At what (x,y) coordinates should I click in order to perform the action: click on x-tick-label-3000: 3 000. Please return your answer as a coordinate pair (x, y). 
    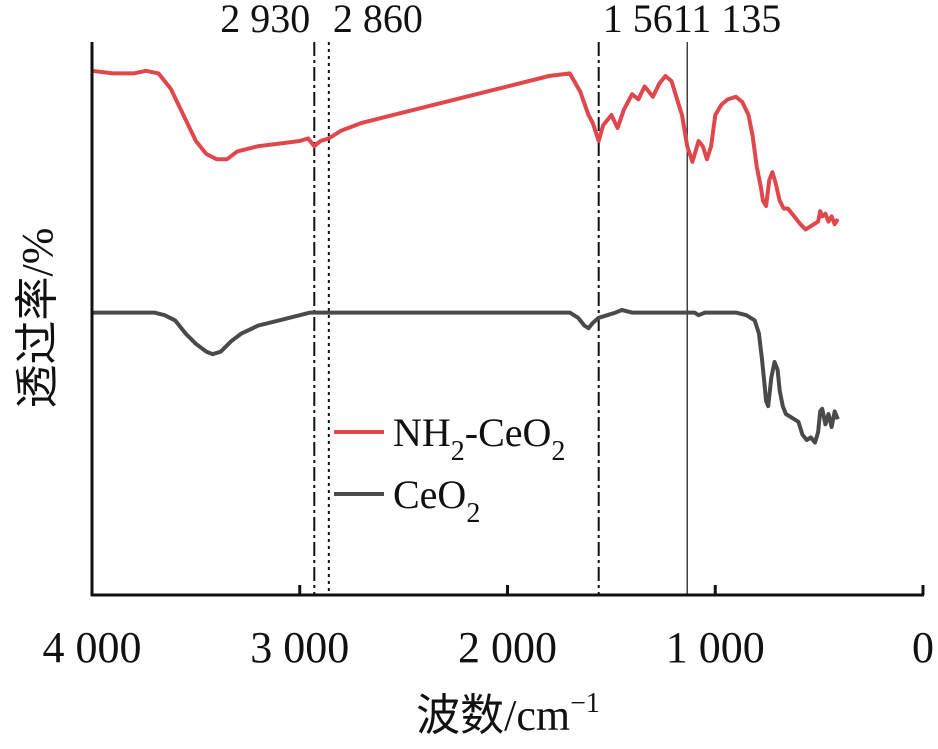
    Looking at the image, I should click on (299, 647).